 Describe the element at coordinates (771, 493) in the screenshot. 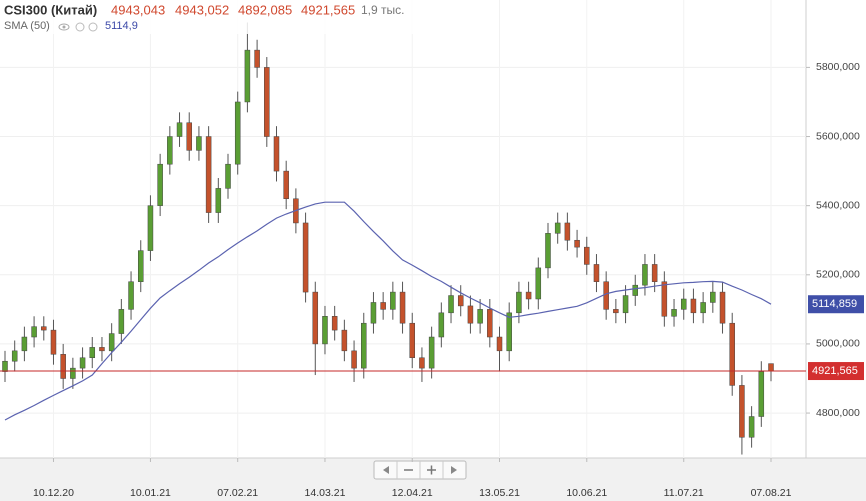

I see `x-tick-label: 07.08.21` at that location.